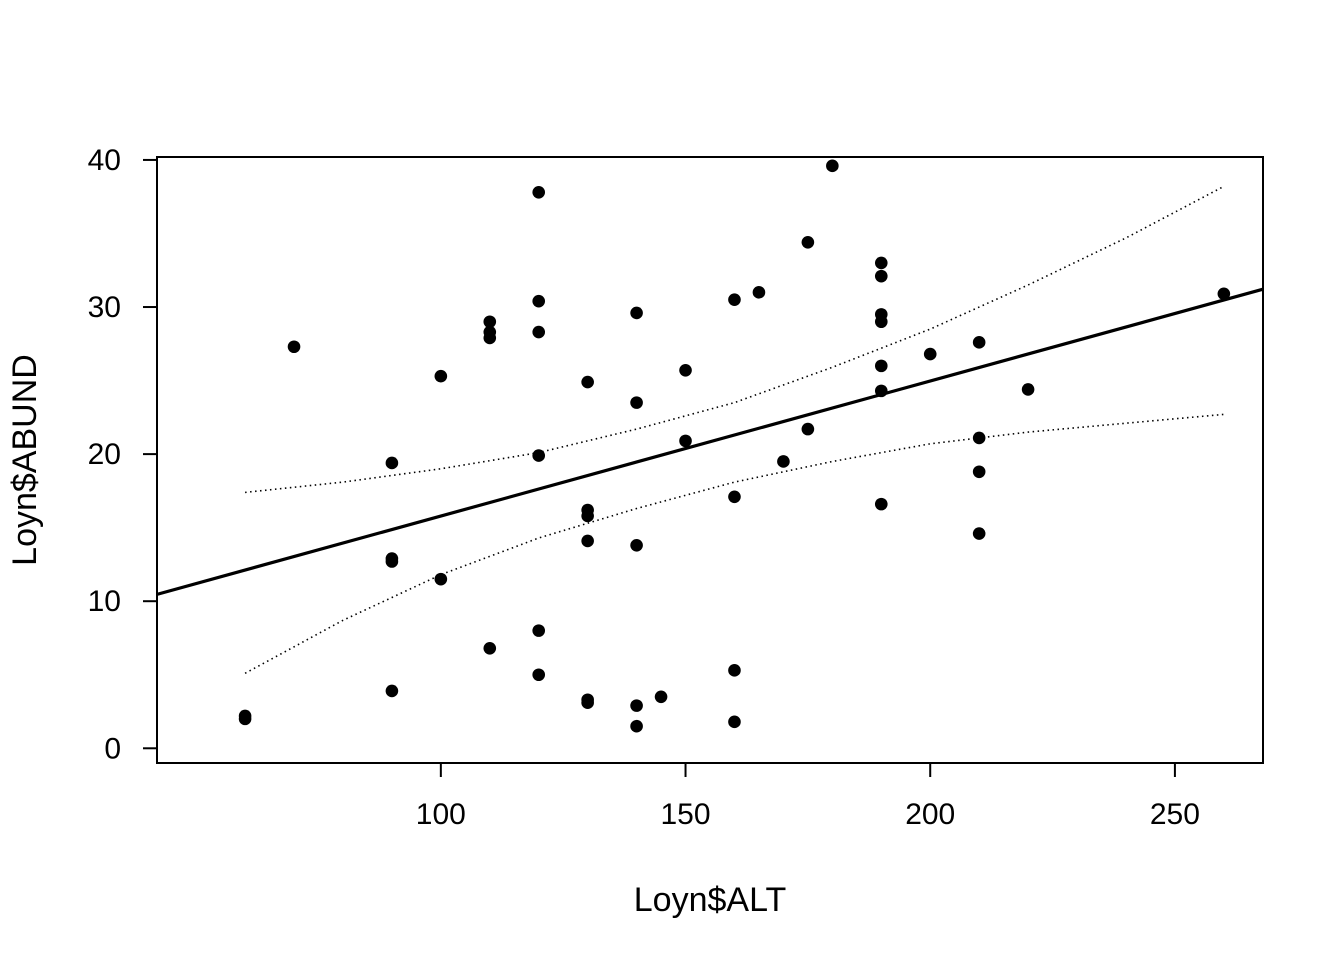 The width and height of the screenshot is (1344, 960). What do you see at coordinates (1175, 814) in the screenshot?
I see `x-tick-label: 250` at bounding box center [1175, 814].